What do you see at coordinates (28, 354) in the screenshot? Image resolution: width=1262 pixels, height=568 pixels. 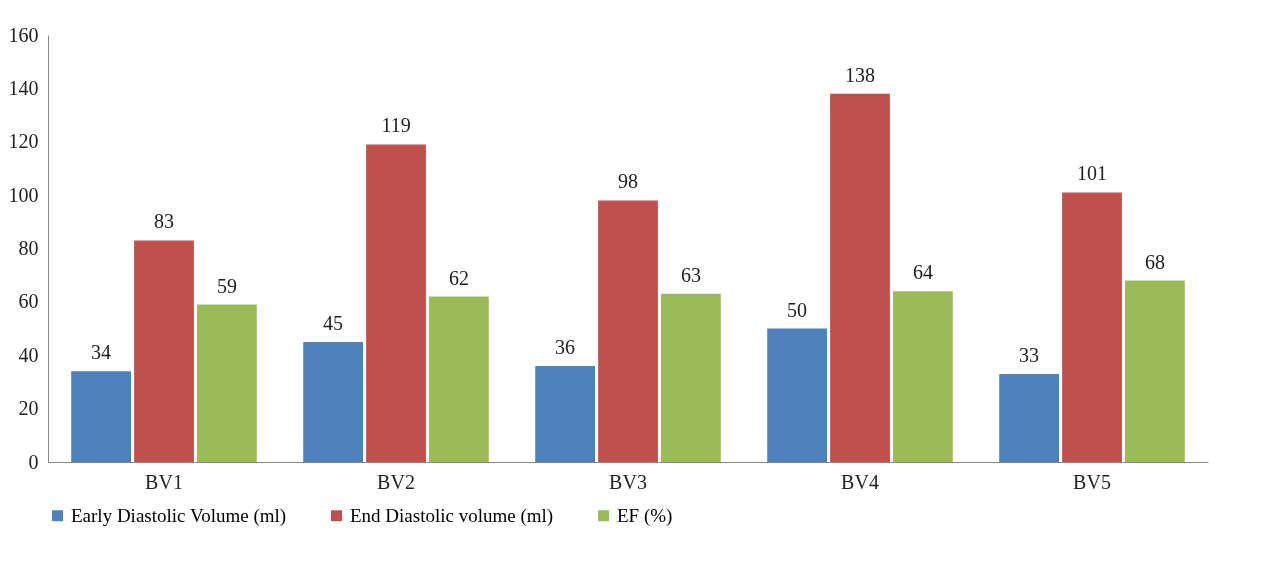 I see `y-tick-label: 40` at bounding box center [28, 354].